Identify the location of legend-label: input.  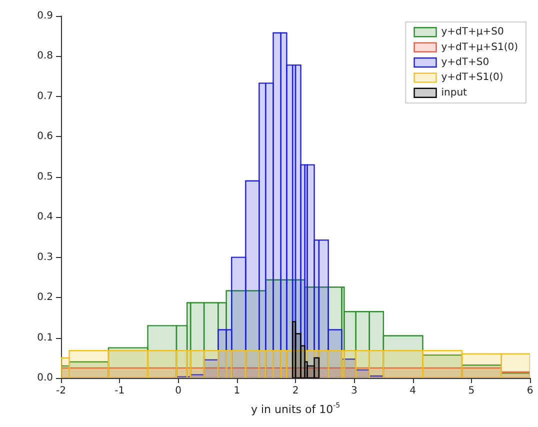
(454, 92).